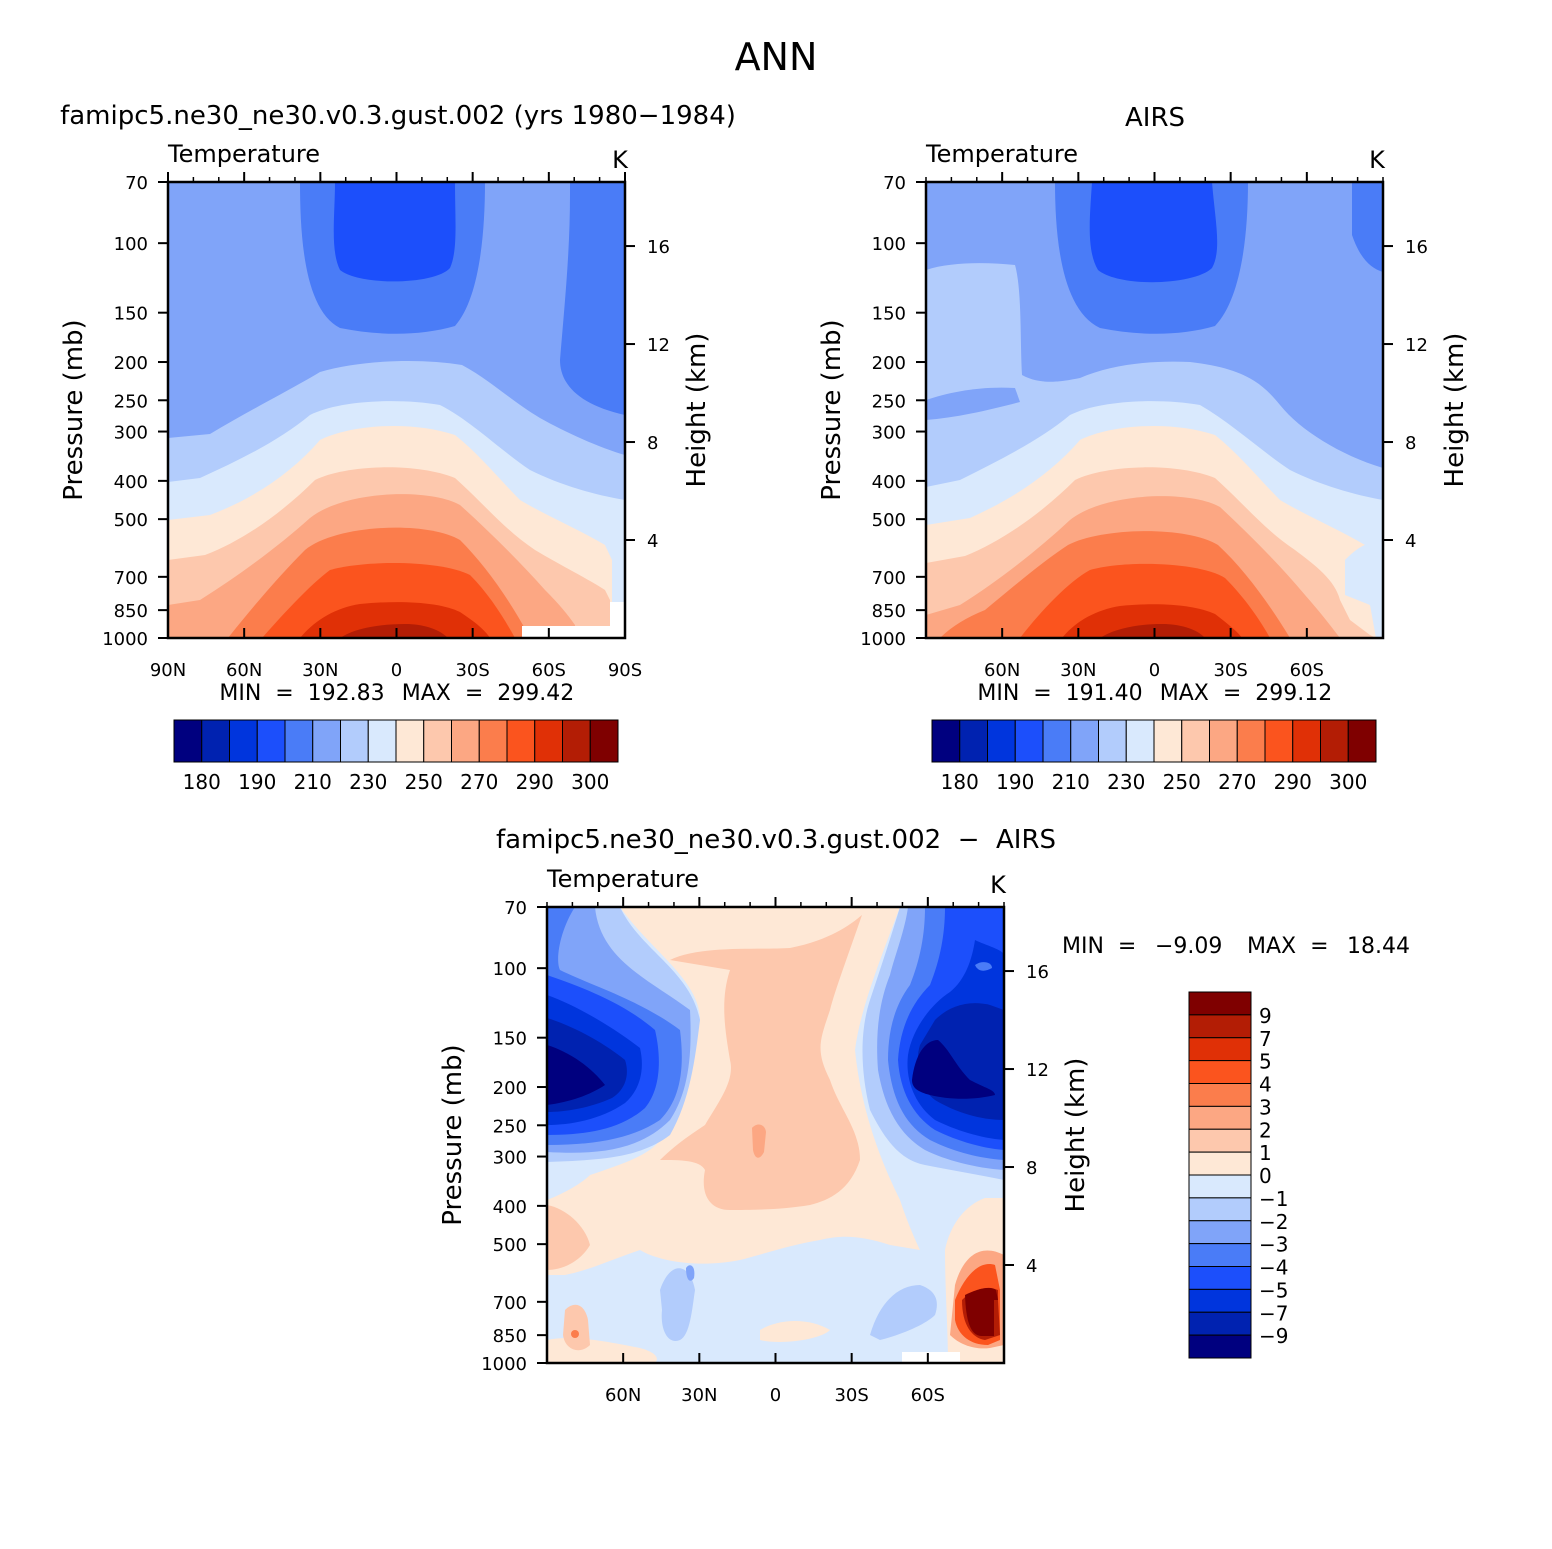  I want to click on model-missing-data, so click(566, 632).